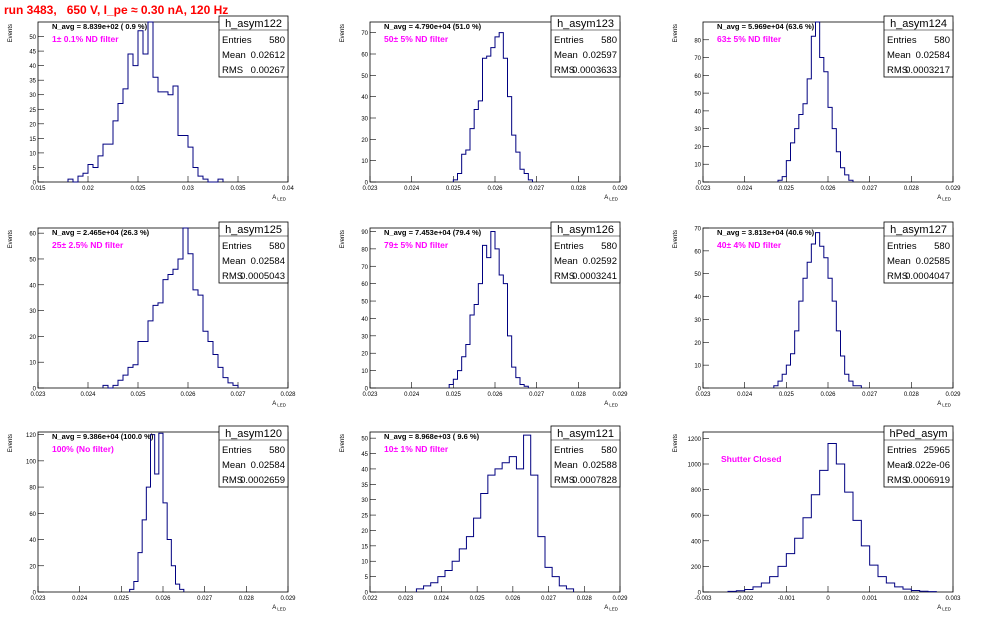 Image resolution: width=996 pixels, height=622 pixels. Describe the element at coordinates (31, 462) in the screenshot. I see `y-tick-label: 100` at that location.